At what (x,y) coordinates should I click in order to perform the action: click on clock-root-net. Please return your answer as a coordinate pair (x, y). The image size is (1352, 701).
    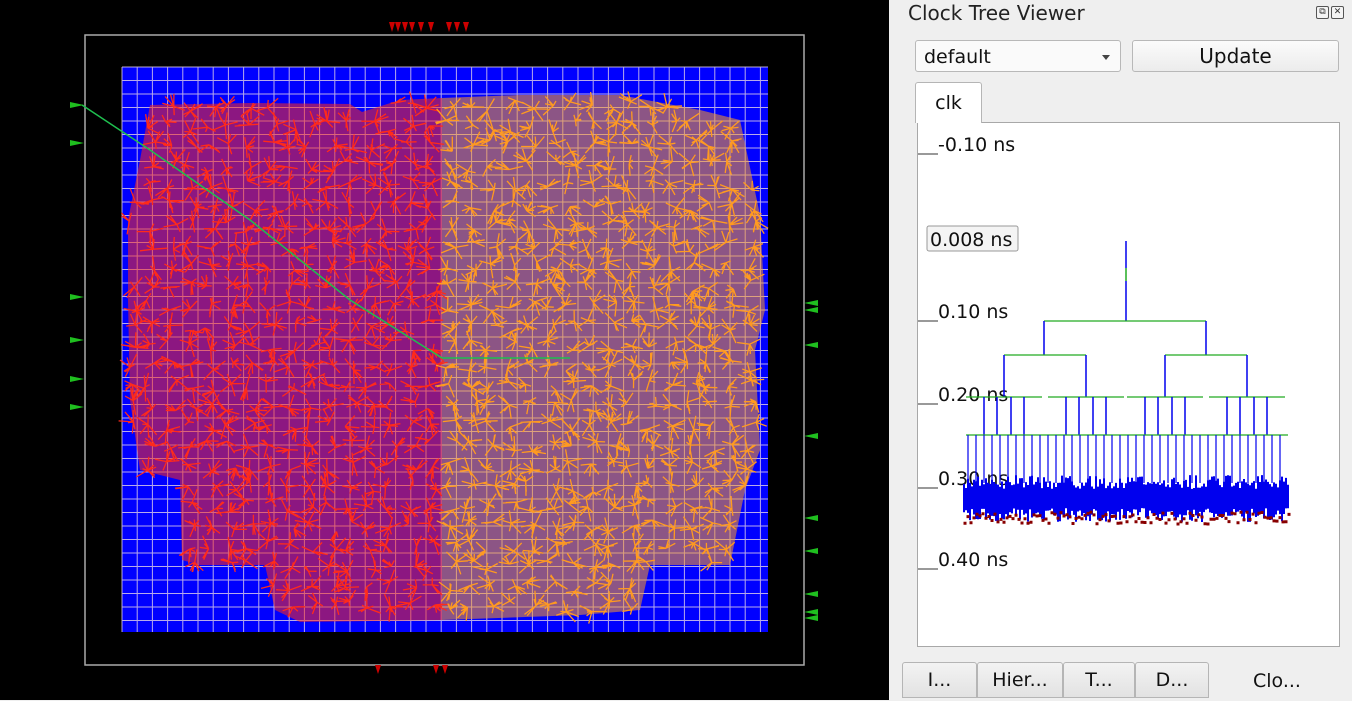
    Looking at the image, I should click on (325, 231).